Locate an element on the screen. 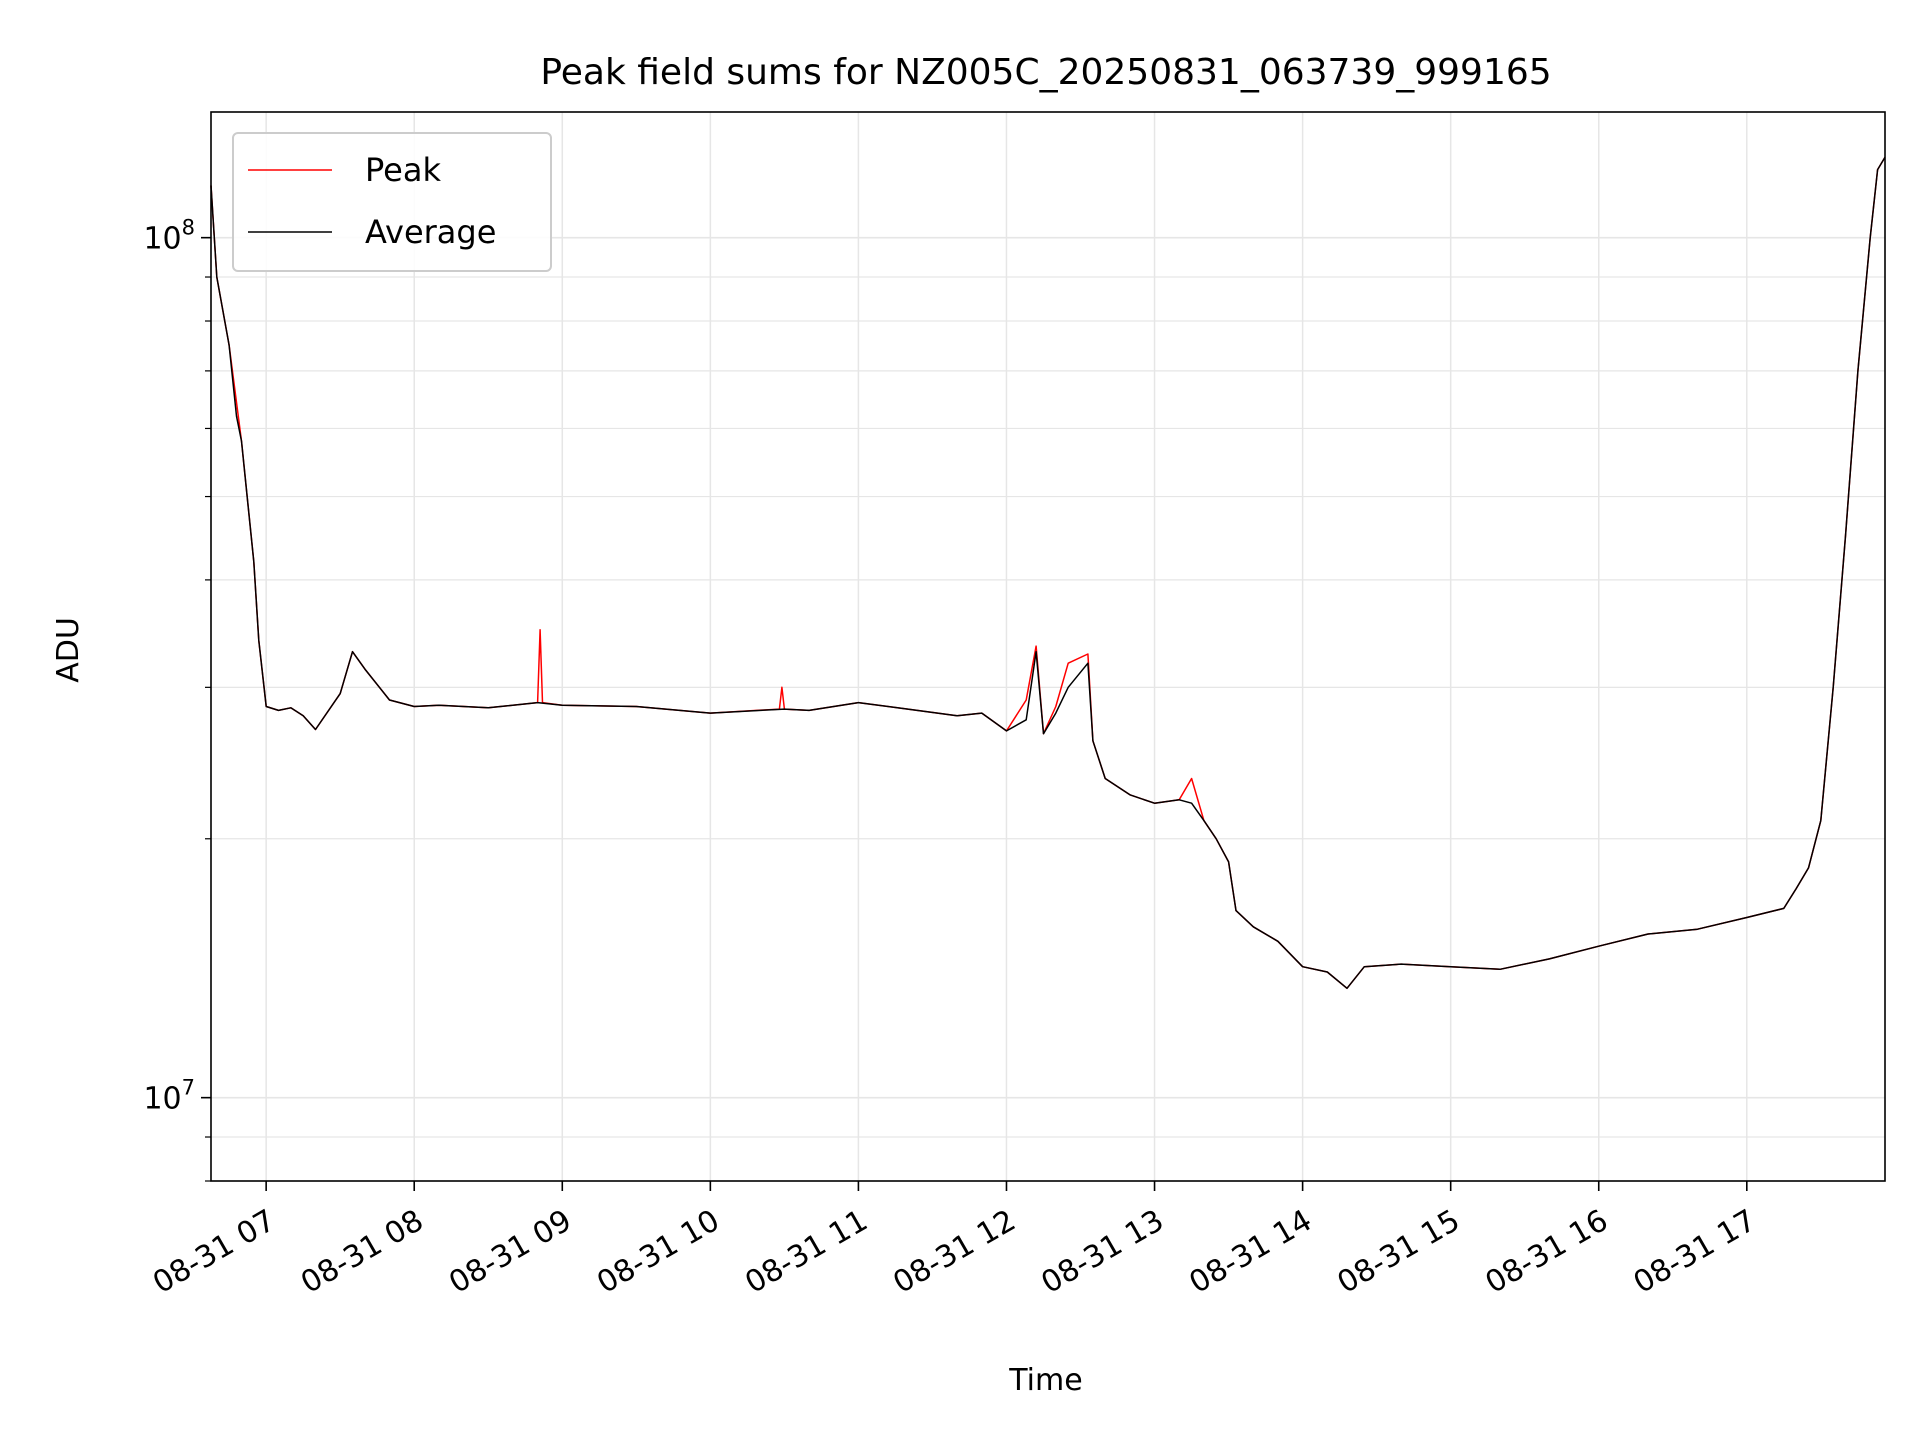 The height and width of the screenshot is (1440, 1920). y-tick-label: 10⁷ is located at coordinates (169, 1096).